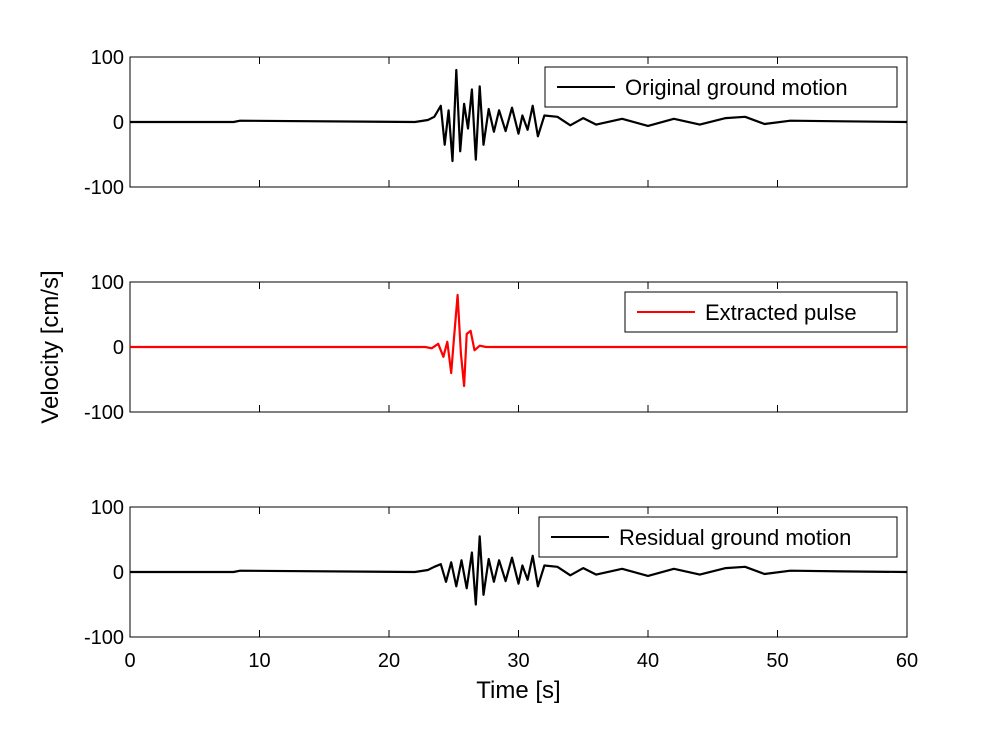 The image size is (1002, 750). Describe the element at coordinates (777, 661) in the screenshot. I see `x-tick-label: 50` at that location.